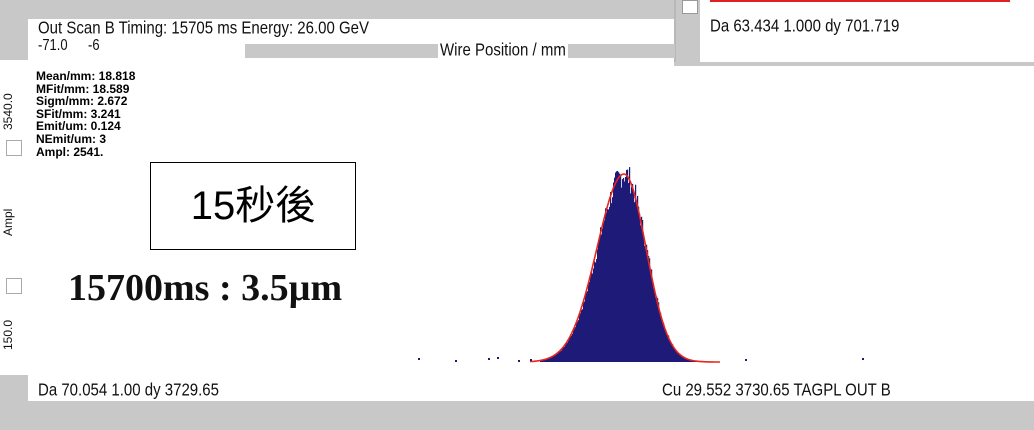 The width and height of the screenshot is (1034, 430). Describe the element at coordinates (83, 88) in the screenshot. I see `stat-mfit: MFit/mm: 18.589` at that location.